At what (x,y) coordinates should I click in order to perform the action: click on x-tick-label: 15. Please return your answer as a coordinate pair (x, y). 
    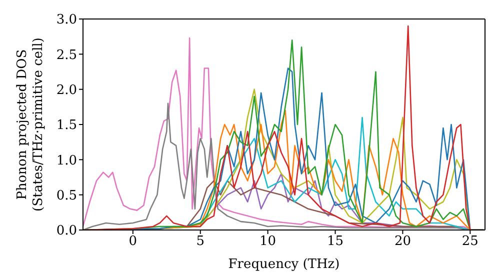
    Looking at the image, I should click on (335, 242).